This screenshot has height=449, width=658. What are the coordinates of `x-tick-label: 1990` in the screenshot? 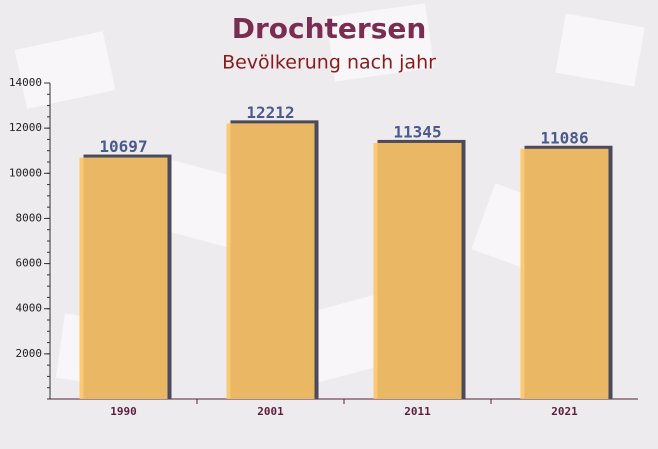 It's located at (123, 411).